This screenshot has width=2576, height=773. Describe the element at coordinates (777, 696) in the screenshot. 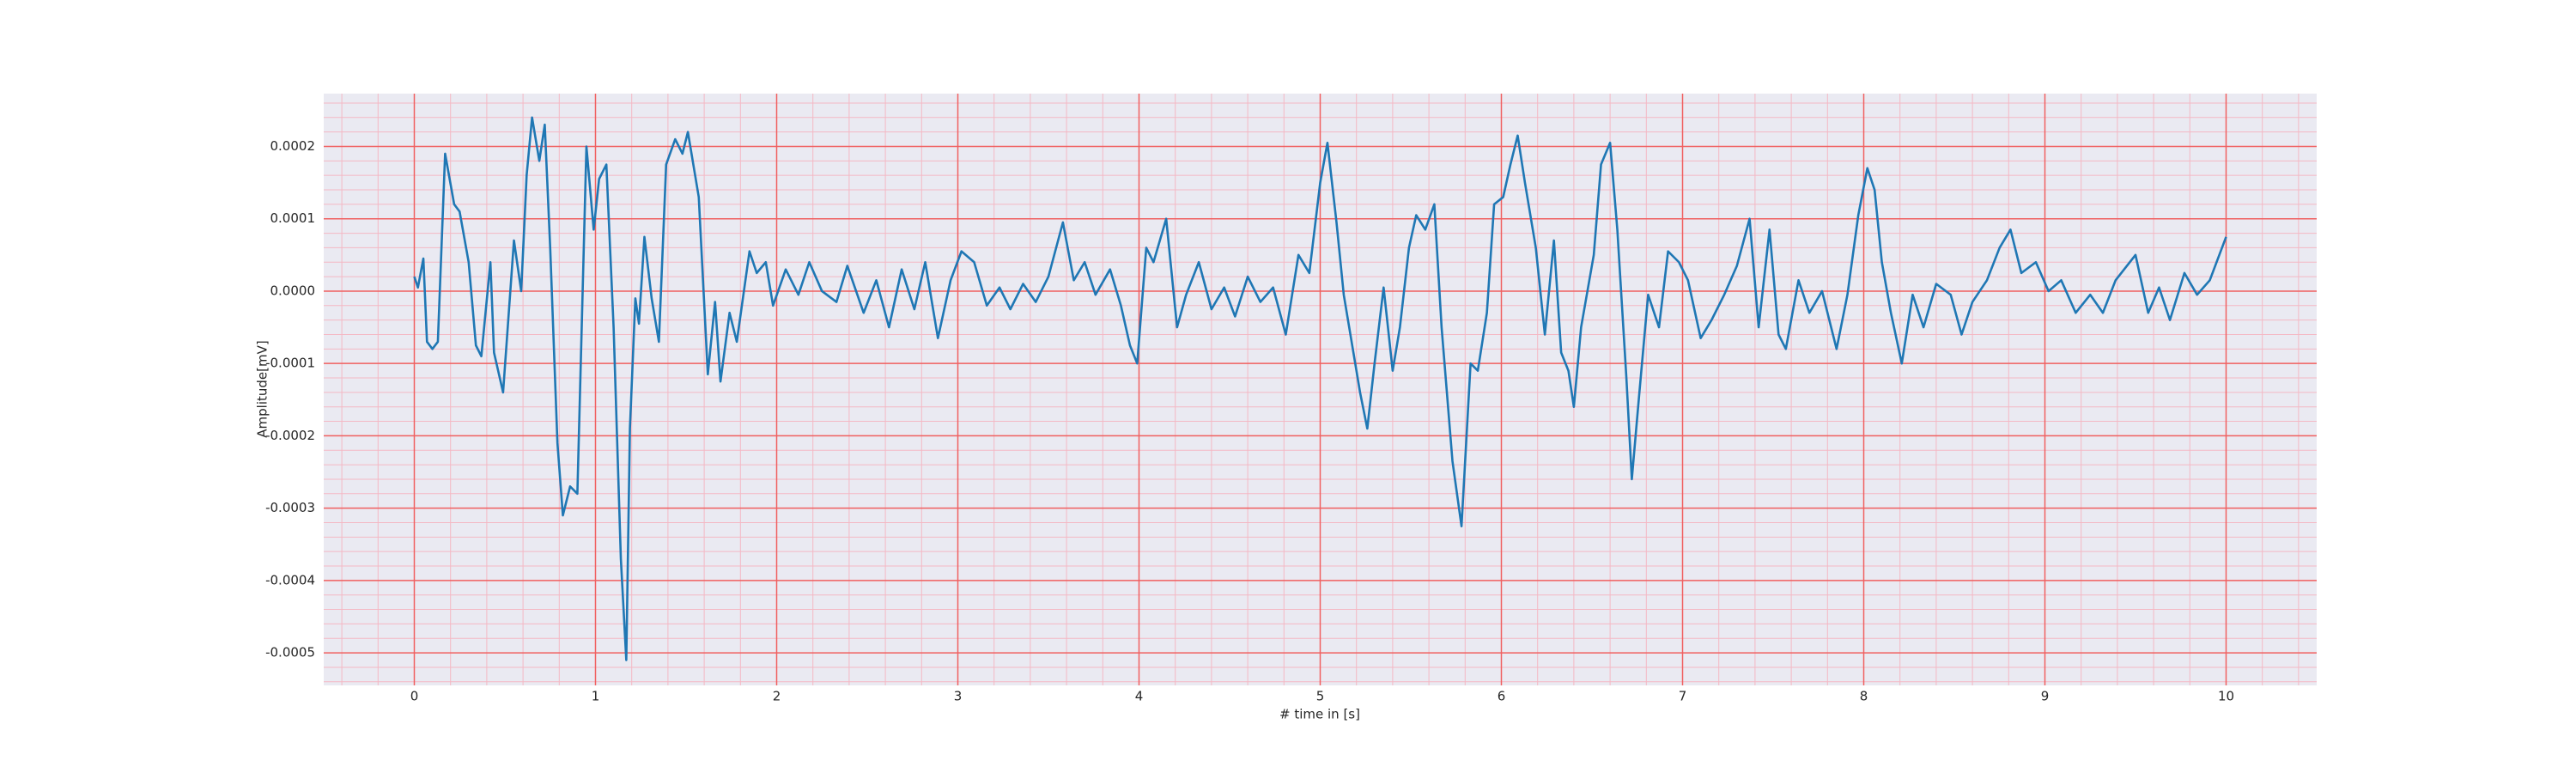

I see `x-tick-label: 2` at that location.